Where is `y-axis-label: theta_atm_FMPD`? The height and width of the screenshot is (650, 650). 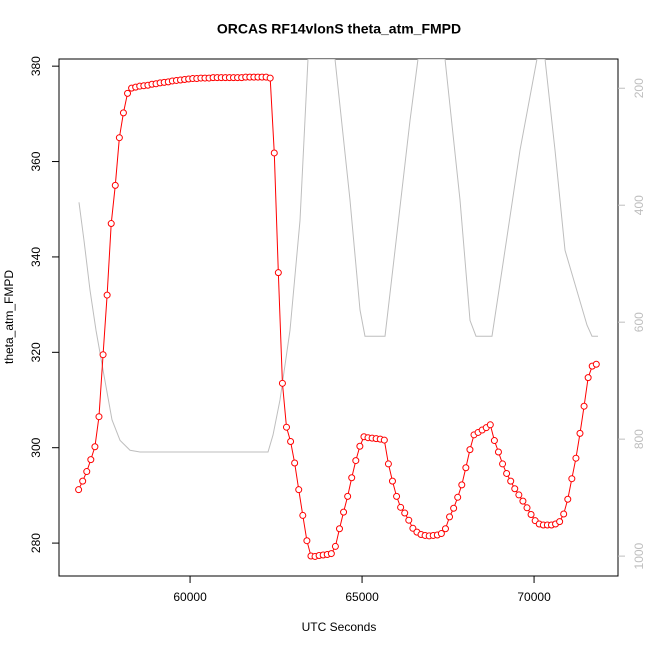 y-axis-label: theta_atm_FMPD is located at coordinates (9, 317).